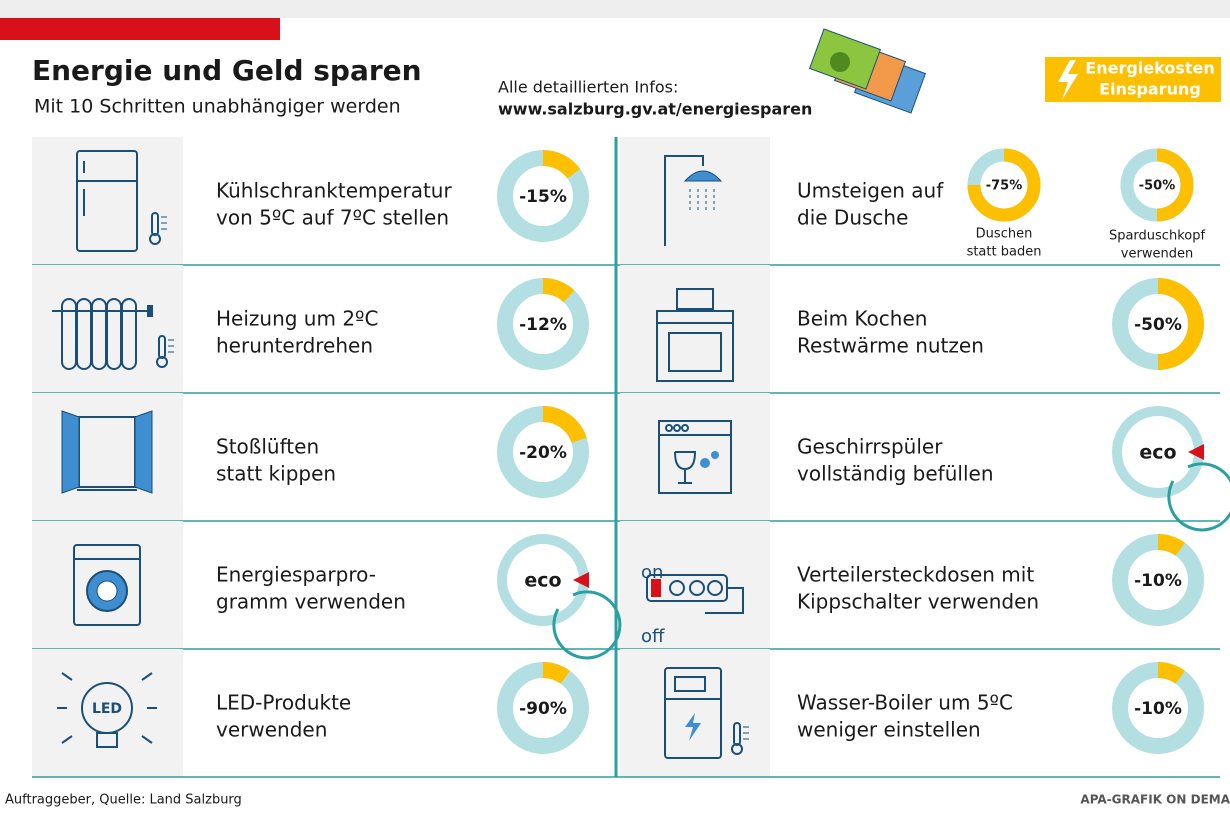 The width and height of the screenshot is (1230, 820). What do you see at coordinates (656, 588) in the screenshot?
I see `switch` at bounding box center [656, 588].